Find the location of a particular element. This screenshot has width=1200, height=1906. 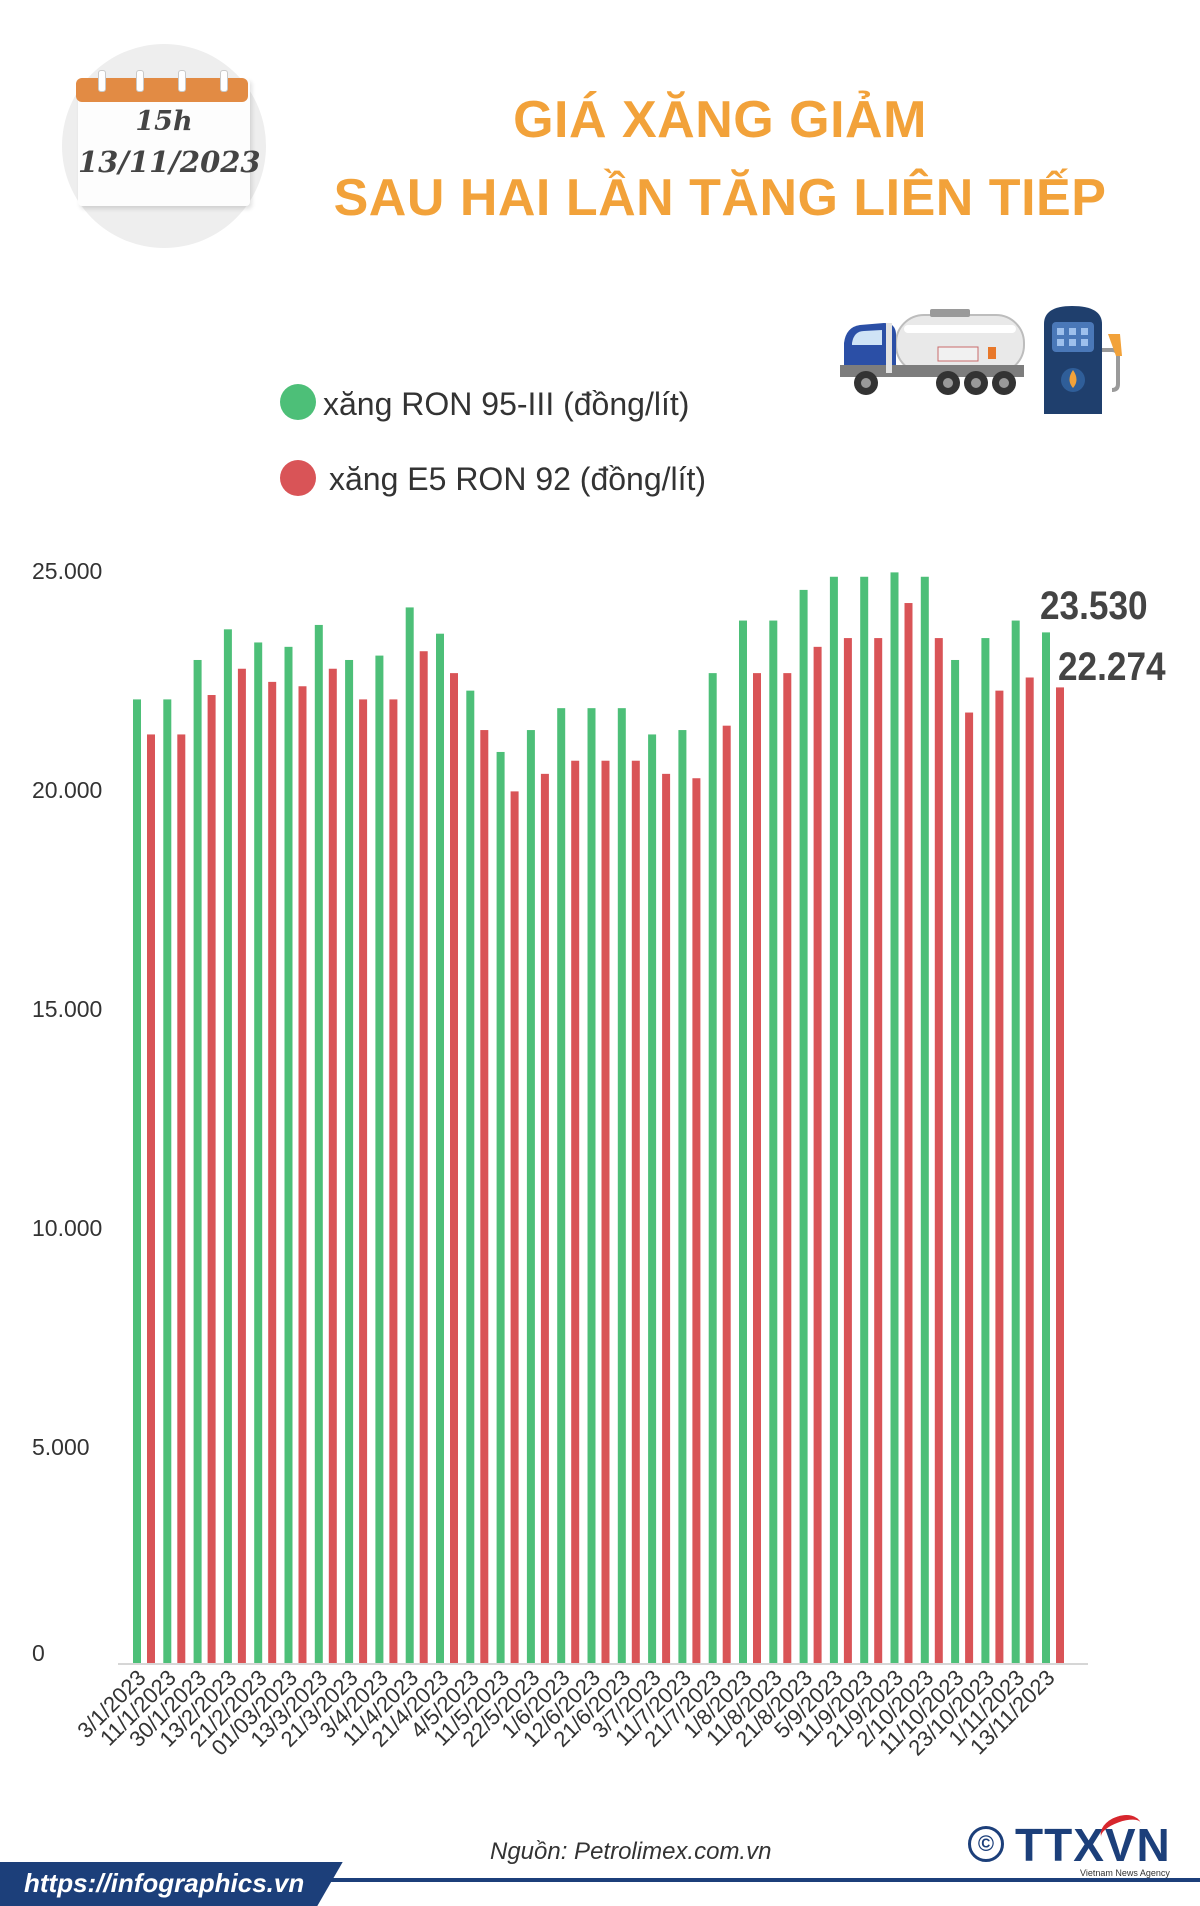

calendar-time: 15h is located at coordinates (164, 121).